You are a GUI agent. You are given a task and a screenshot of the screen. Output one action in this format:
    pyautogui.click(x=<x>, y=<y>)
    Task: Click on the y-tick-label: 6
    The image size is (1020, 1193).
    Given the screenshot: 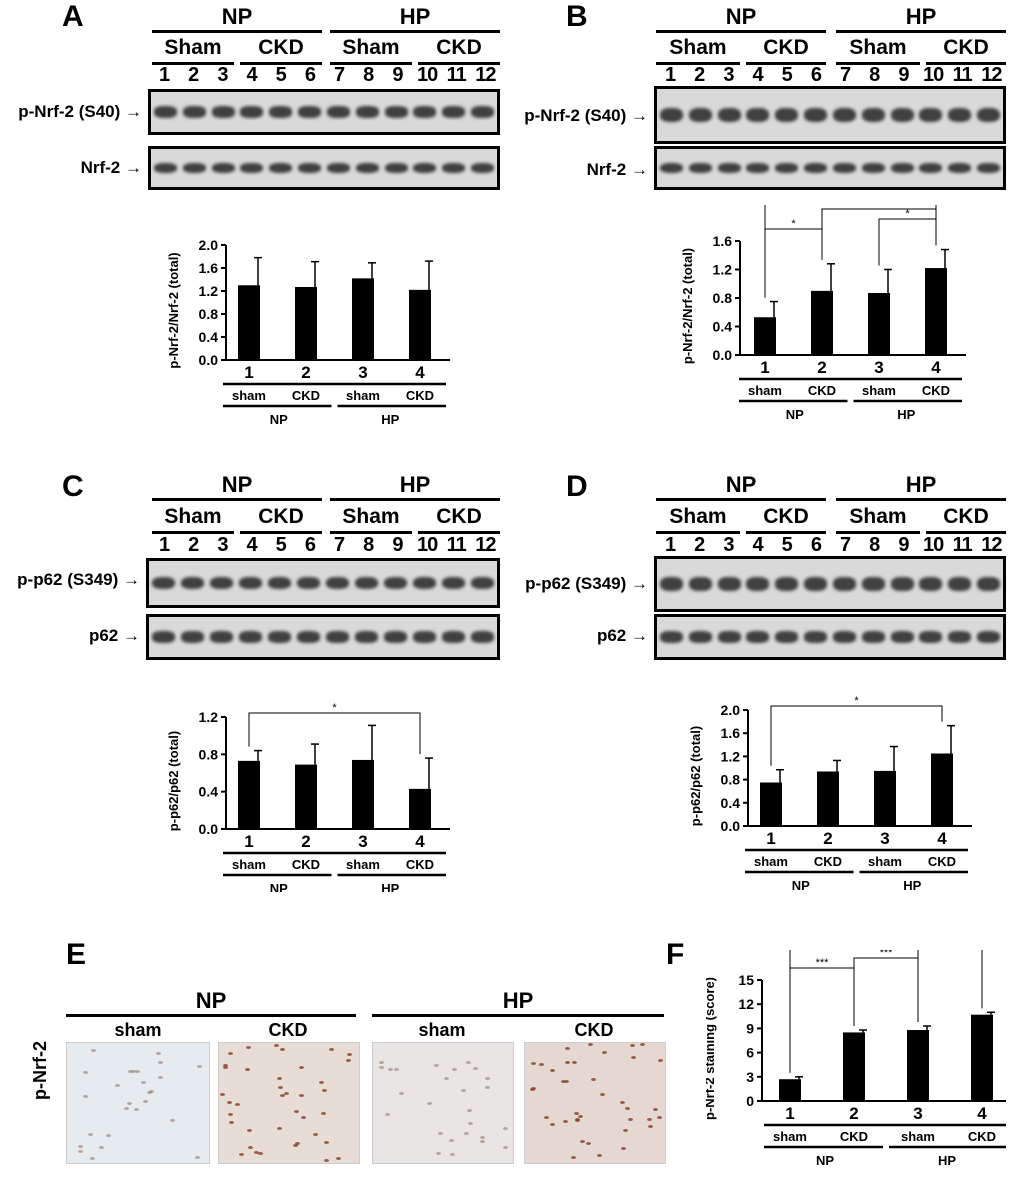 What is the action you would take?
    pyautogui.click(x=750, y=1053)
    